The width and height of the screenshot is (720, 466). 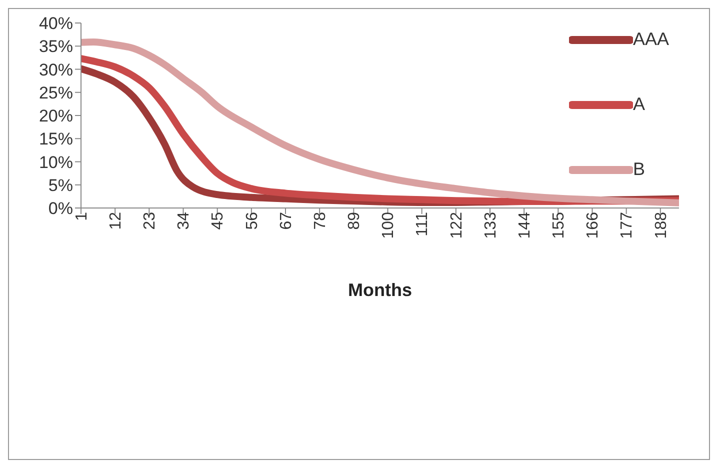 I want to click on y-tick-label: 35%, so click(x=55, y=46).